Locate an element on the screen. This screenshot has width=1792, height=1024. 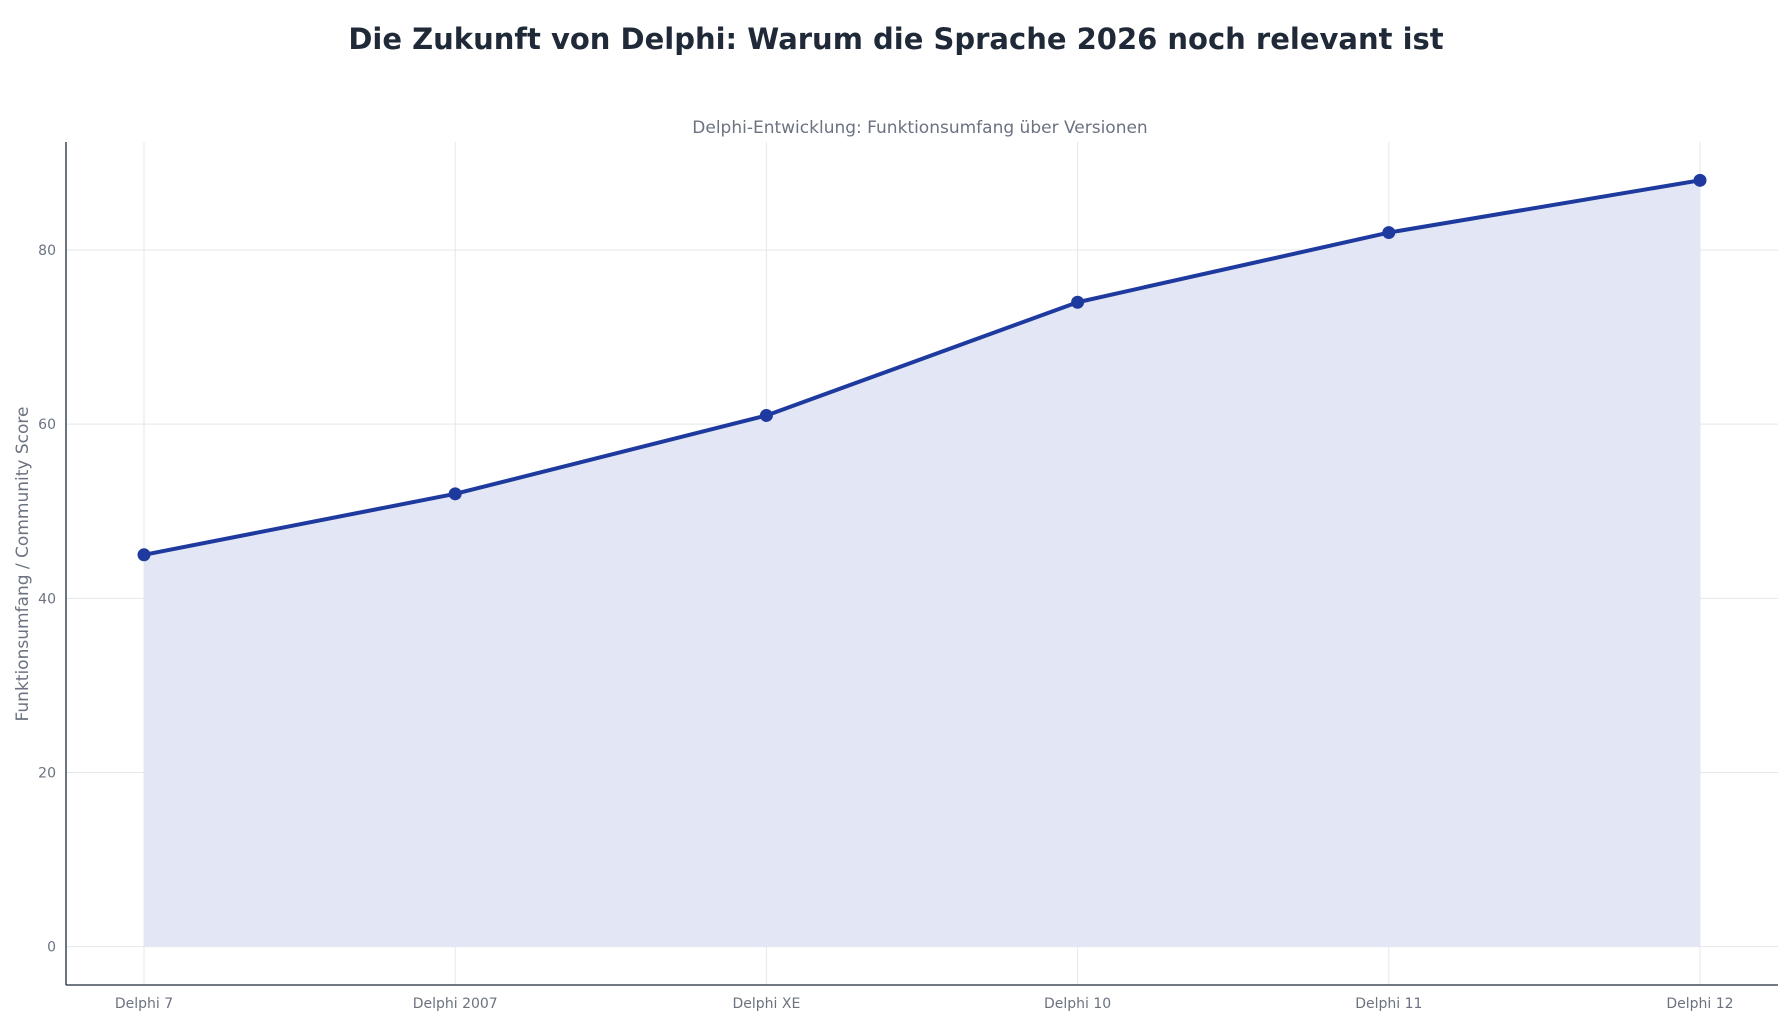
y-tick-labels: 0 20 40 60 80 is located at coordinates (47, 599).